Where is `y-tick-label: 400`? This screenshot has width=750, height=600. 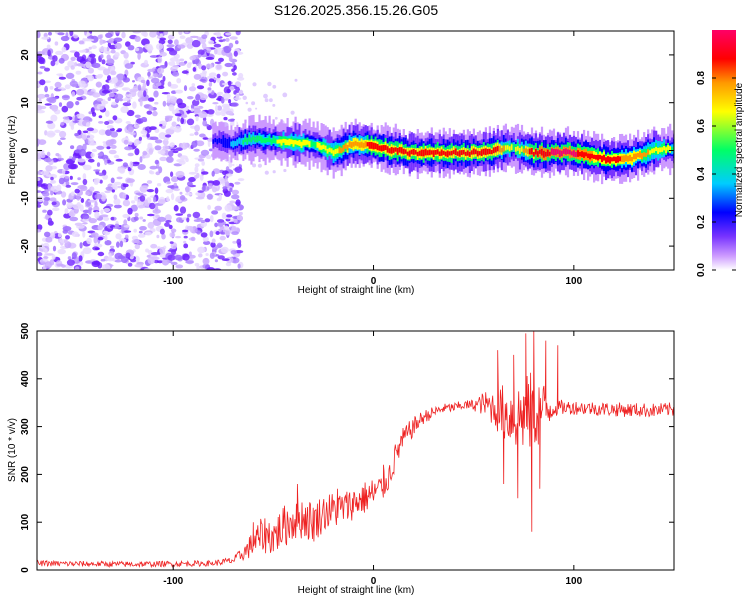 y-tick-label: 400 is located at coordinates (25, 378).